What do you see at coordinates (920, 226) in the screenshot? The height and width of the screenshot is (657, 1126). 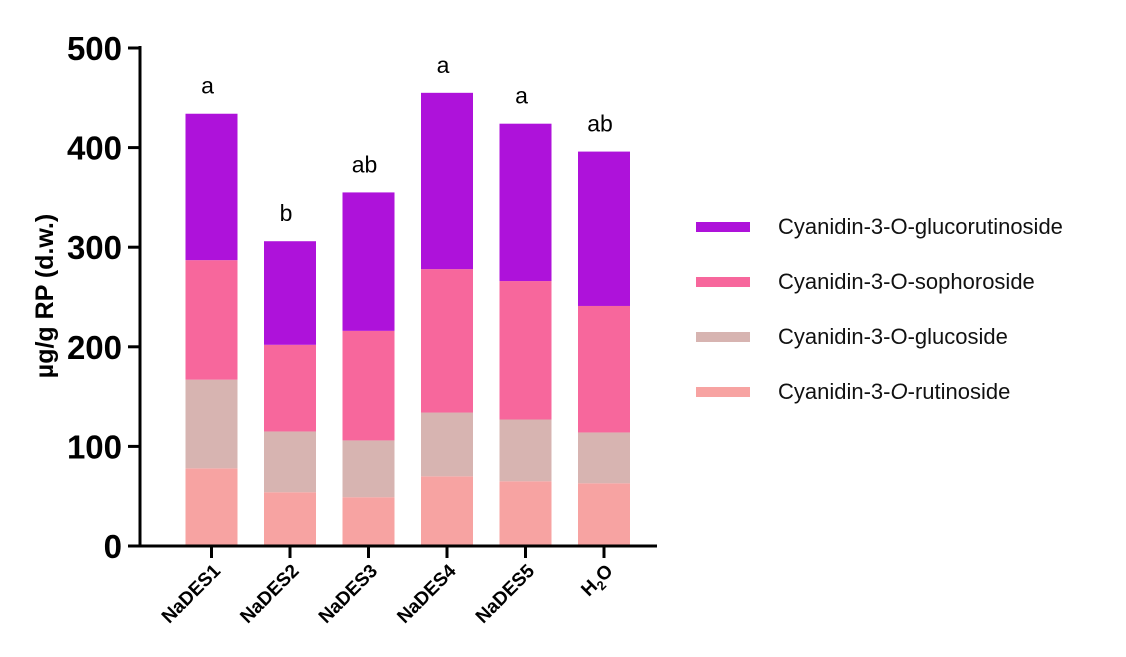 I see `legend-label: Cyanidin-3-O-glucorutinoside` at bounding box center [920, 226].